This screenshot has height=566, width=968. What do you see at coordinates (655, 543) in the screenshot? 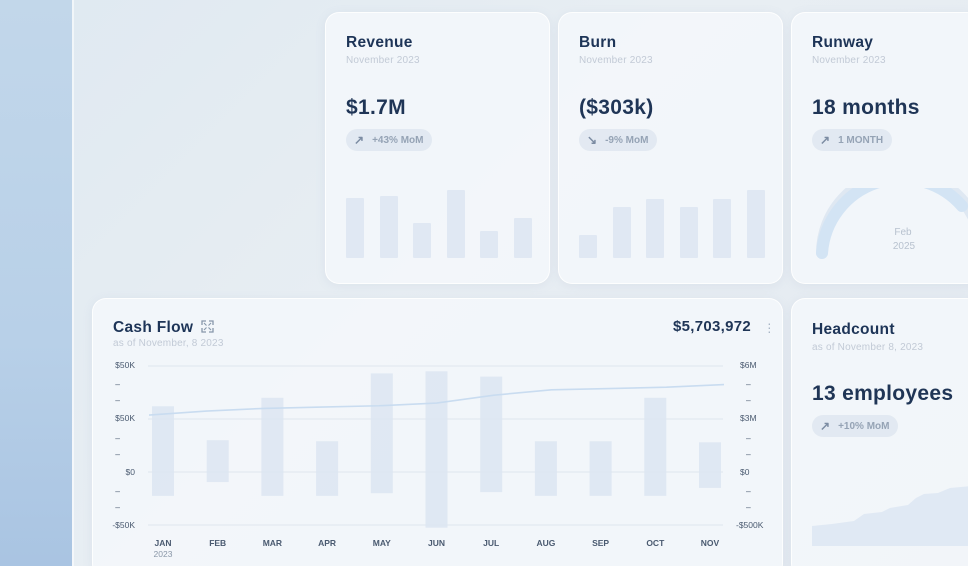
I see `month-label-oct: OCT` at bounding box center [655, 543].